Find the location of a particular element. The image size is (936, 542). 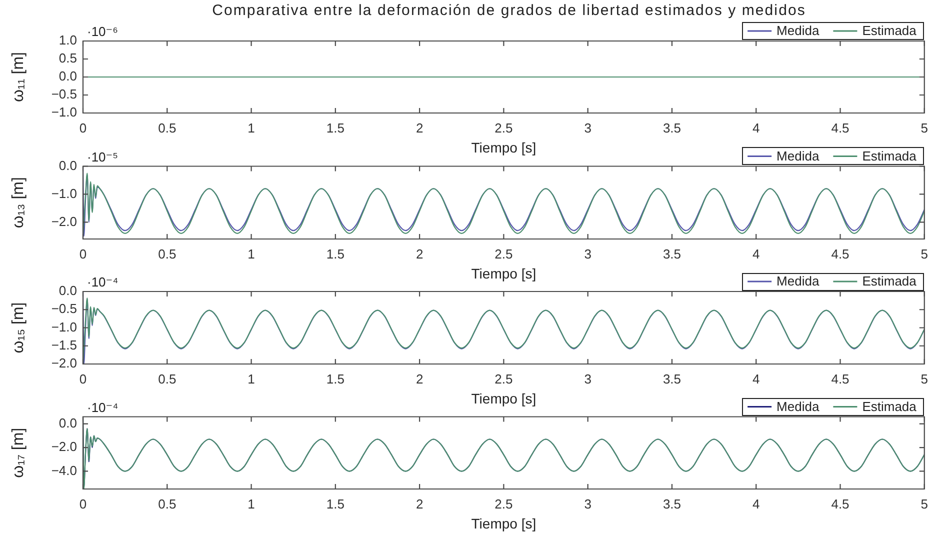

y-axis-title: ω₁₃ [m] is located at coordinates (19, 202).